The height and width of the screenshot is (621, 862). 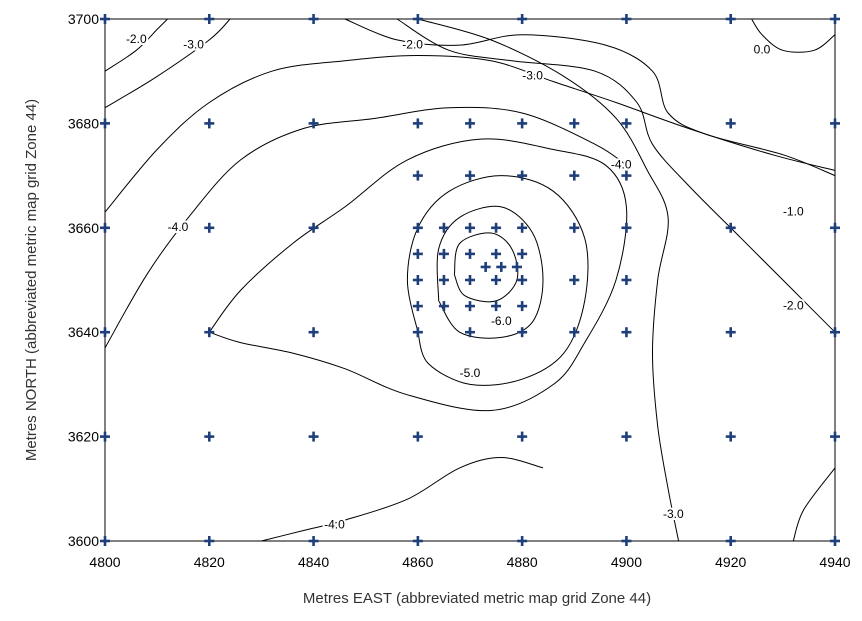 I want to click on y-axis-ticks: 3600 3620 3640 3660 3680 3700, so click(x=83, y=280).